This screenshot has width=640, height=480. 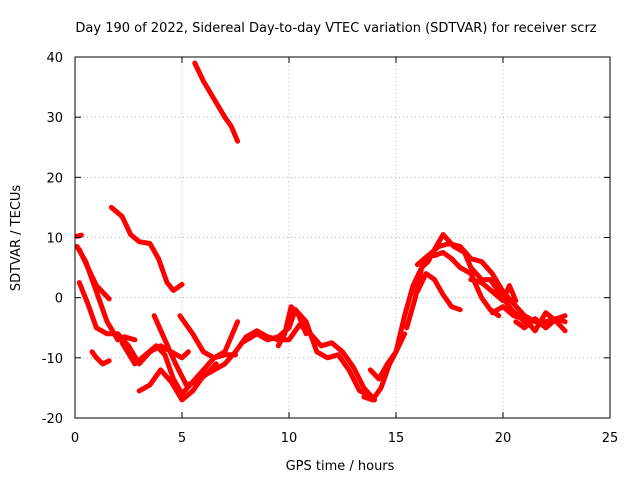 What do you see at coordinates (54, 58) in the screenshot?
I see `y-tick-label: 40` at bounding box center [54, 58].